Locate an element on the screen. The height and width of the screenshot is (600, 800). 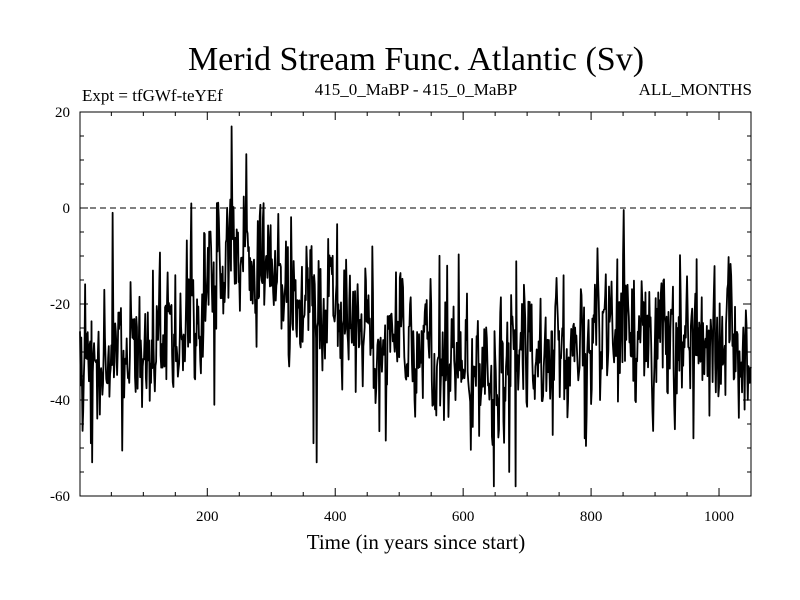
y-tick-label: 20 is located at coordinates (62, 113).